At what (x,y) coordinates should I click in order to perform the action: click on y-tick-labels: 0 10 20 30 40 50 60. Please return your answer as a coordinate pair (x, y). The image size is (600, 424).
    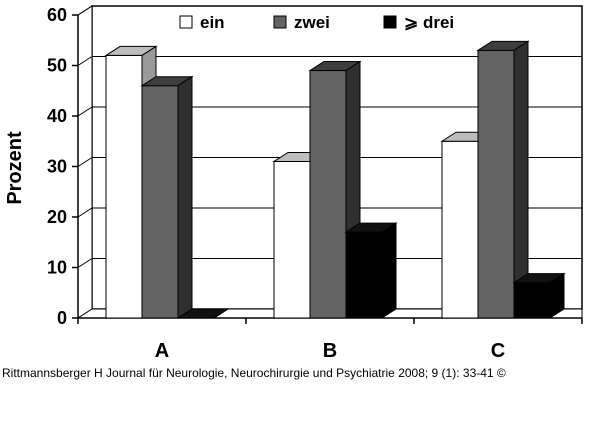
    Looking at the image, I should click on (57, 166).